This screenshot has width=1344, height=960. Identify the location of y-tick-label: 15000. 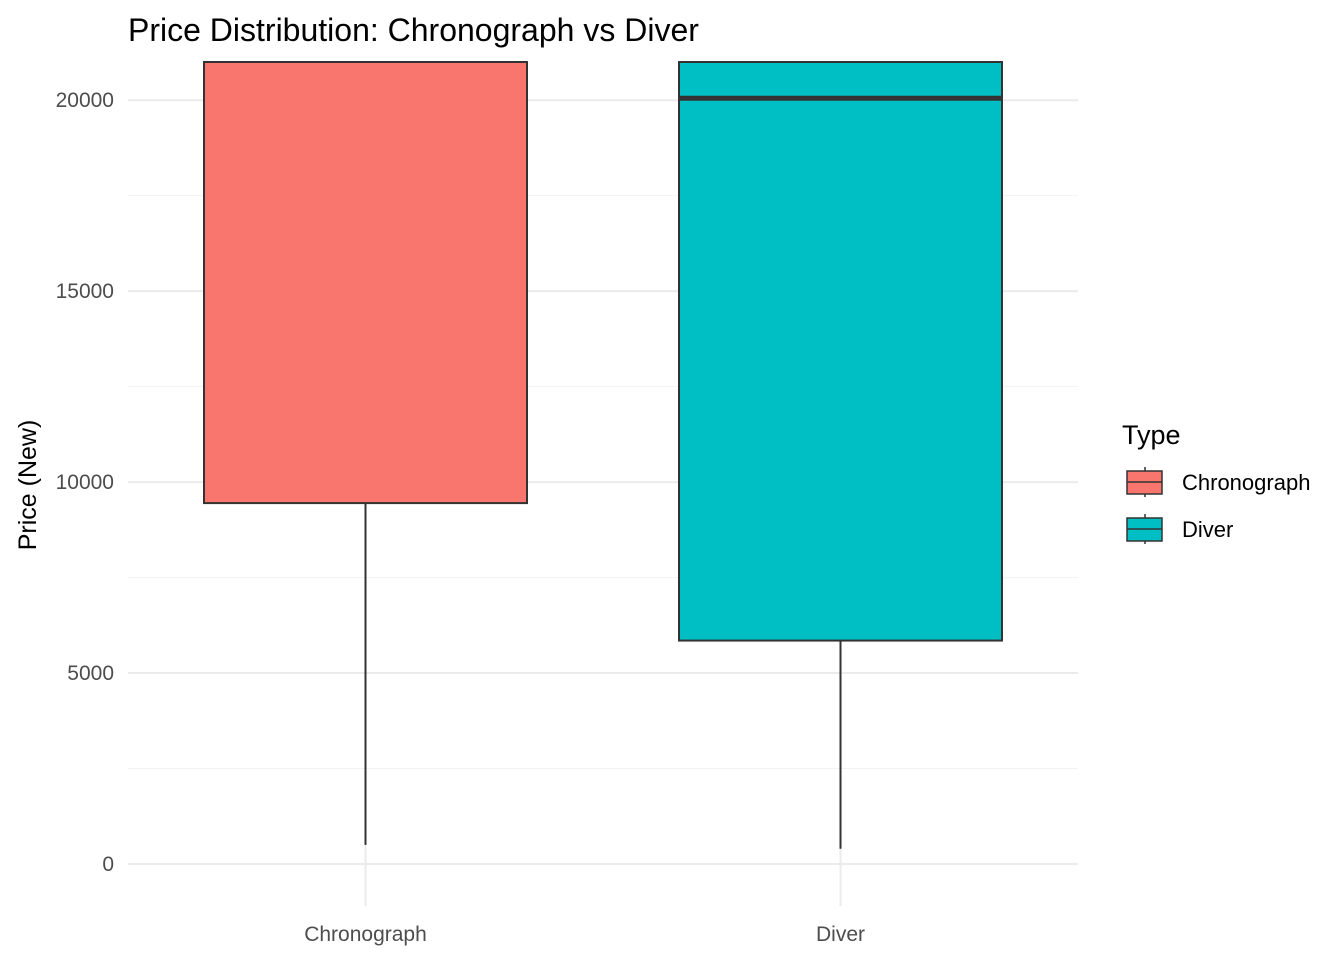
(85, 291).